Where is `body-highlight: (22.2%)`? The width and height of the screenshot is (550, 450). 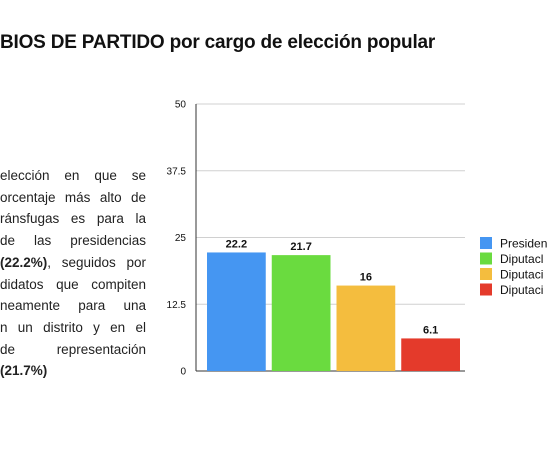 body-highlight: (22.2%) is located at coordinates (24, 262).